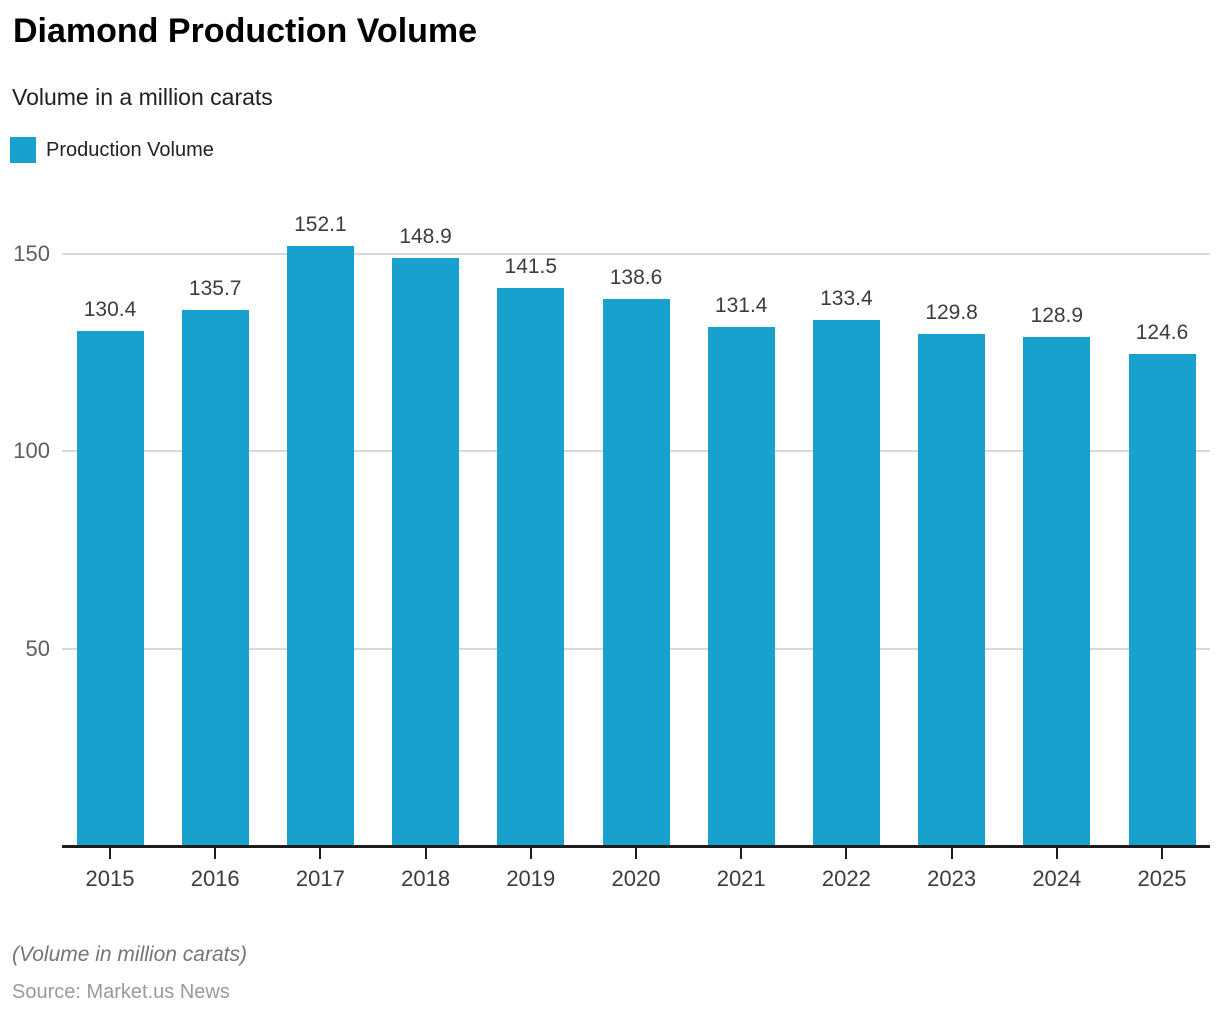  What do you see at coordinates (741, 306) in the screenshot?
I see `value-label-2021: 131.4` at bounding box center [741, 306].